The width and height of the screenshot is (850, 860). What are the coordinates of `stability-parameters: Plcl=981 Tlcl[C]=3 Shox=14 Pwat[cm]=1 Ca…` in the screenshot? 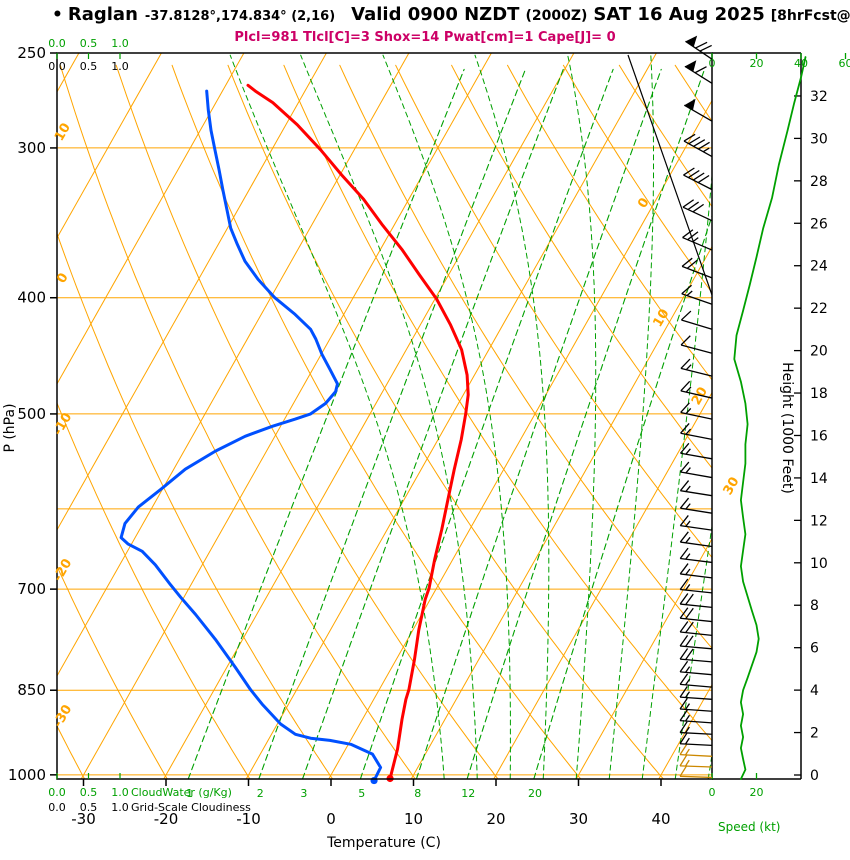 It's located at (425, 37).